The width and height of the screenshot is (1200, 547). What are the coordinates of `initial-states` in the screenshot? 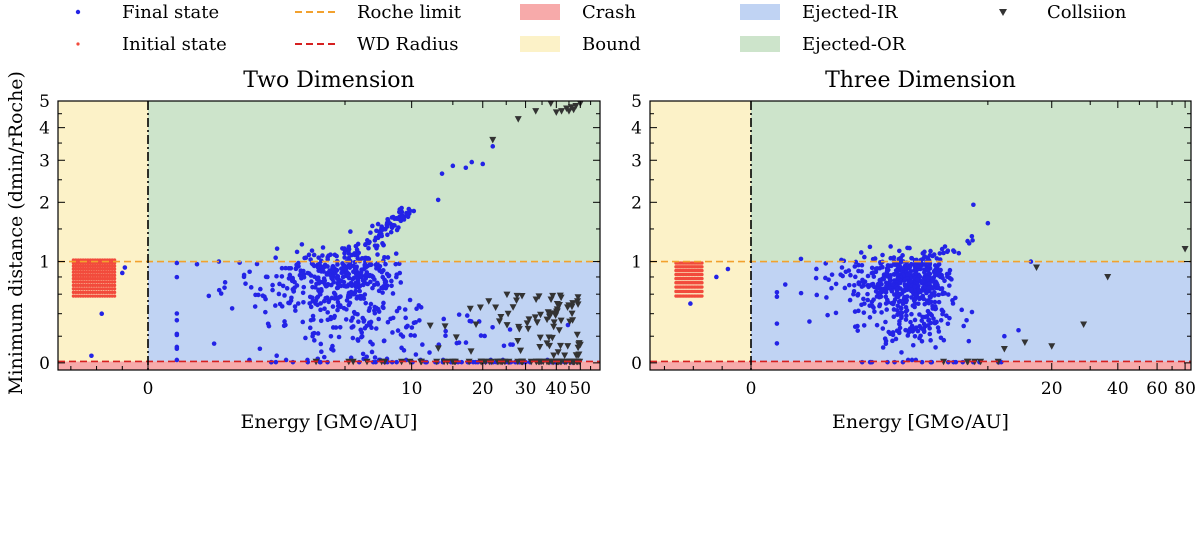 It's located at (94, 278).